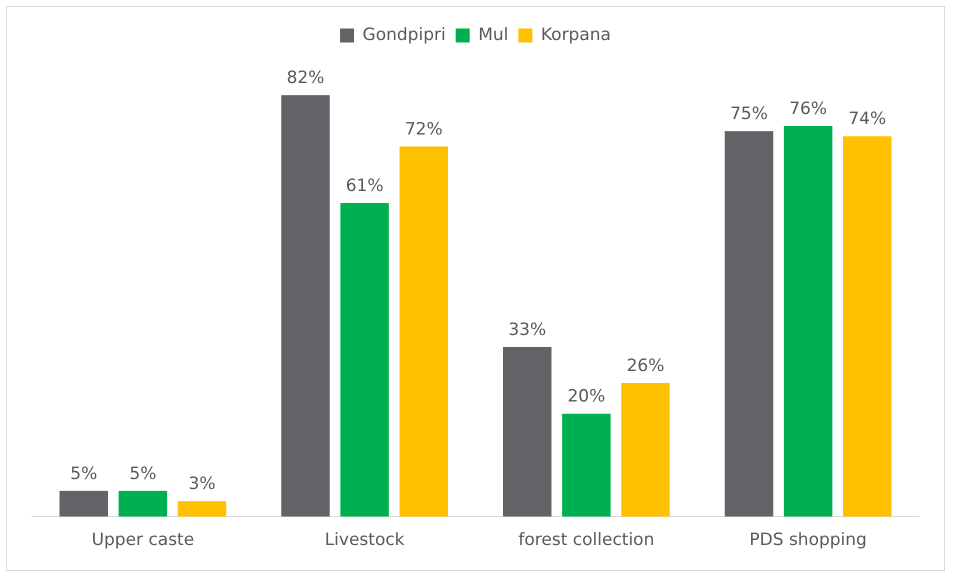  What do you see at coordinates (808, 108) in the screenshot?
I see `data-label: 76%` at bounding box center [808, 108].